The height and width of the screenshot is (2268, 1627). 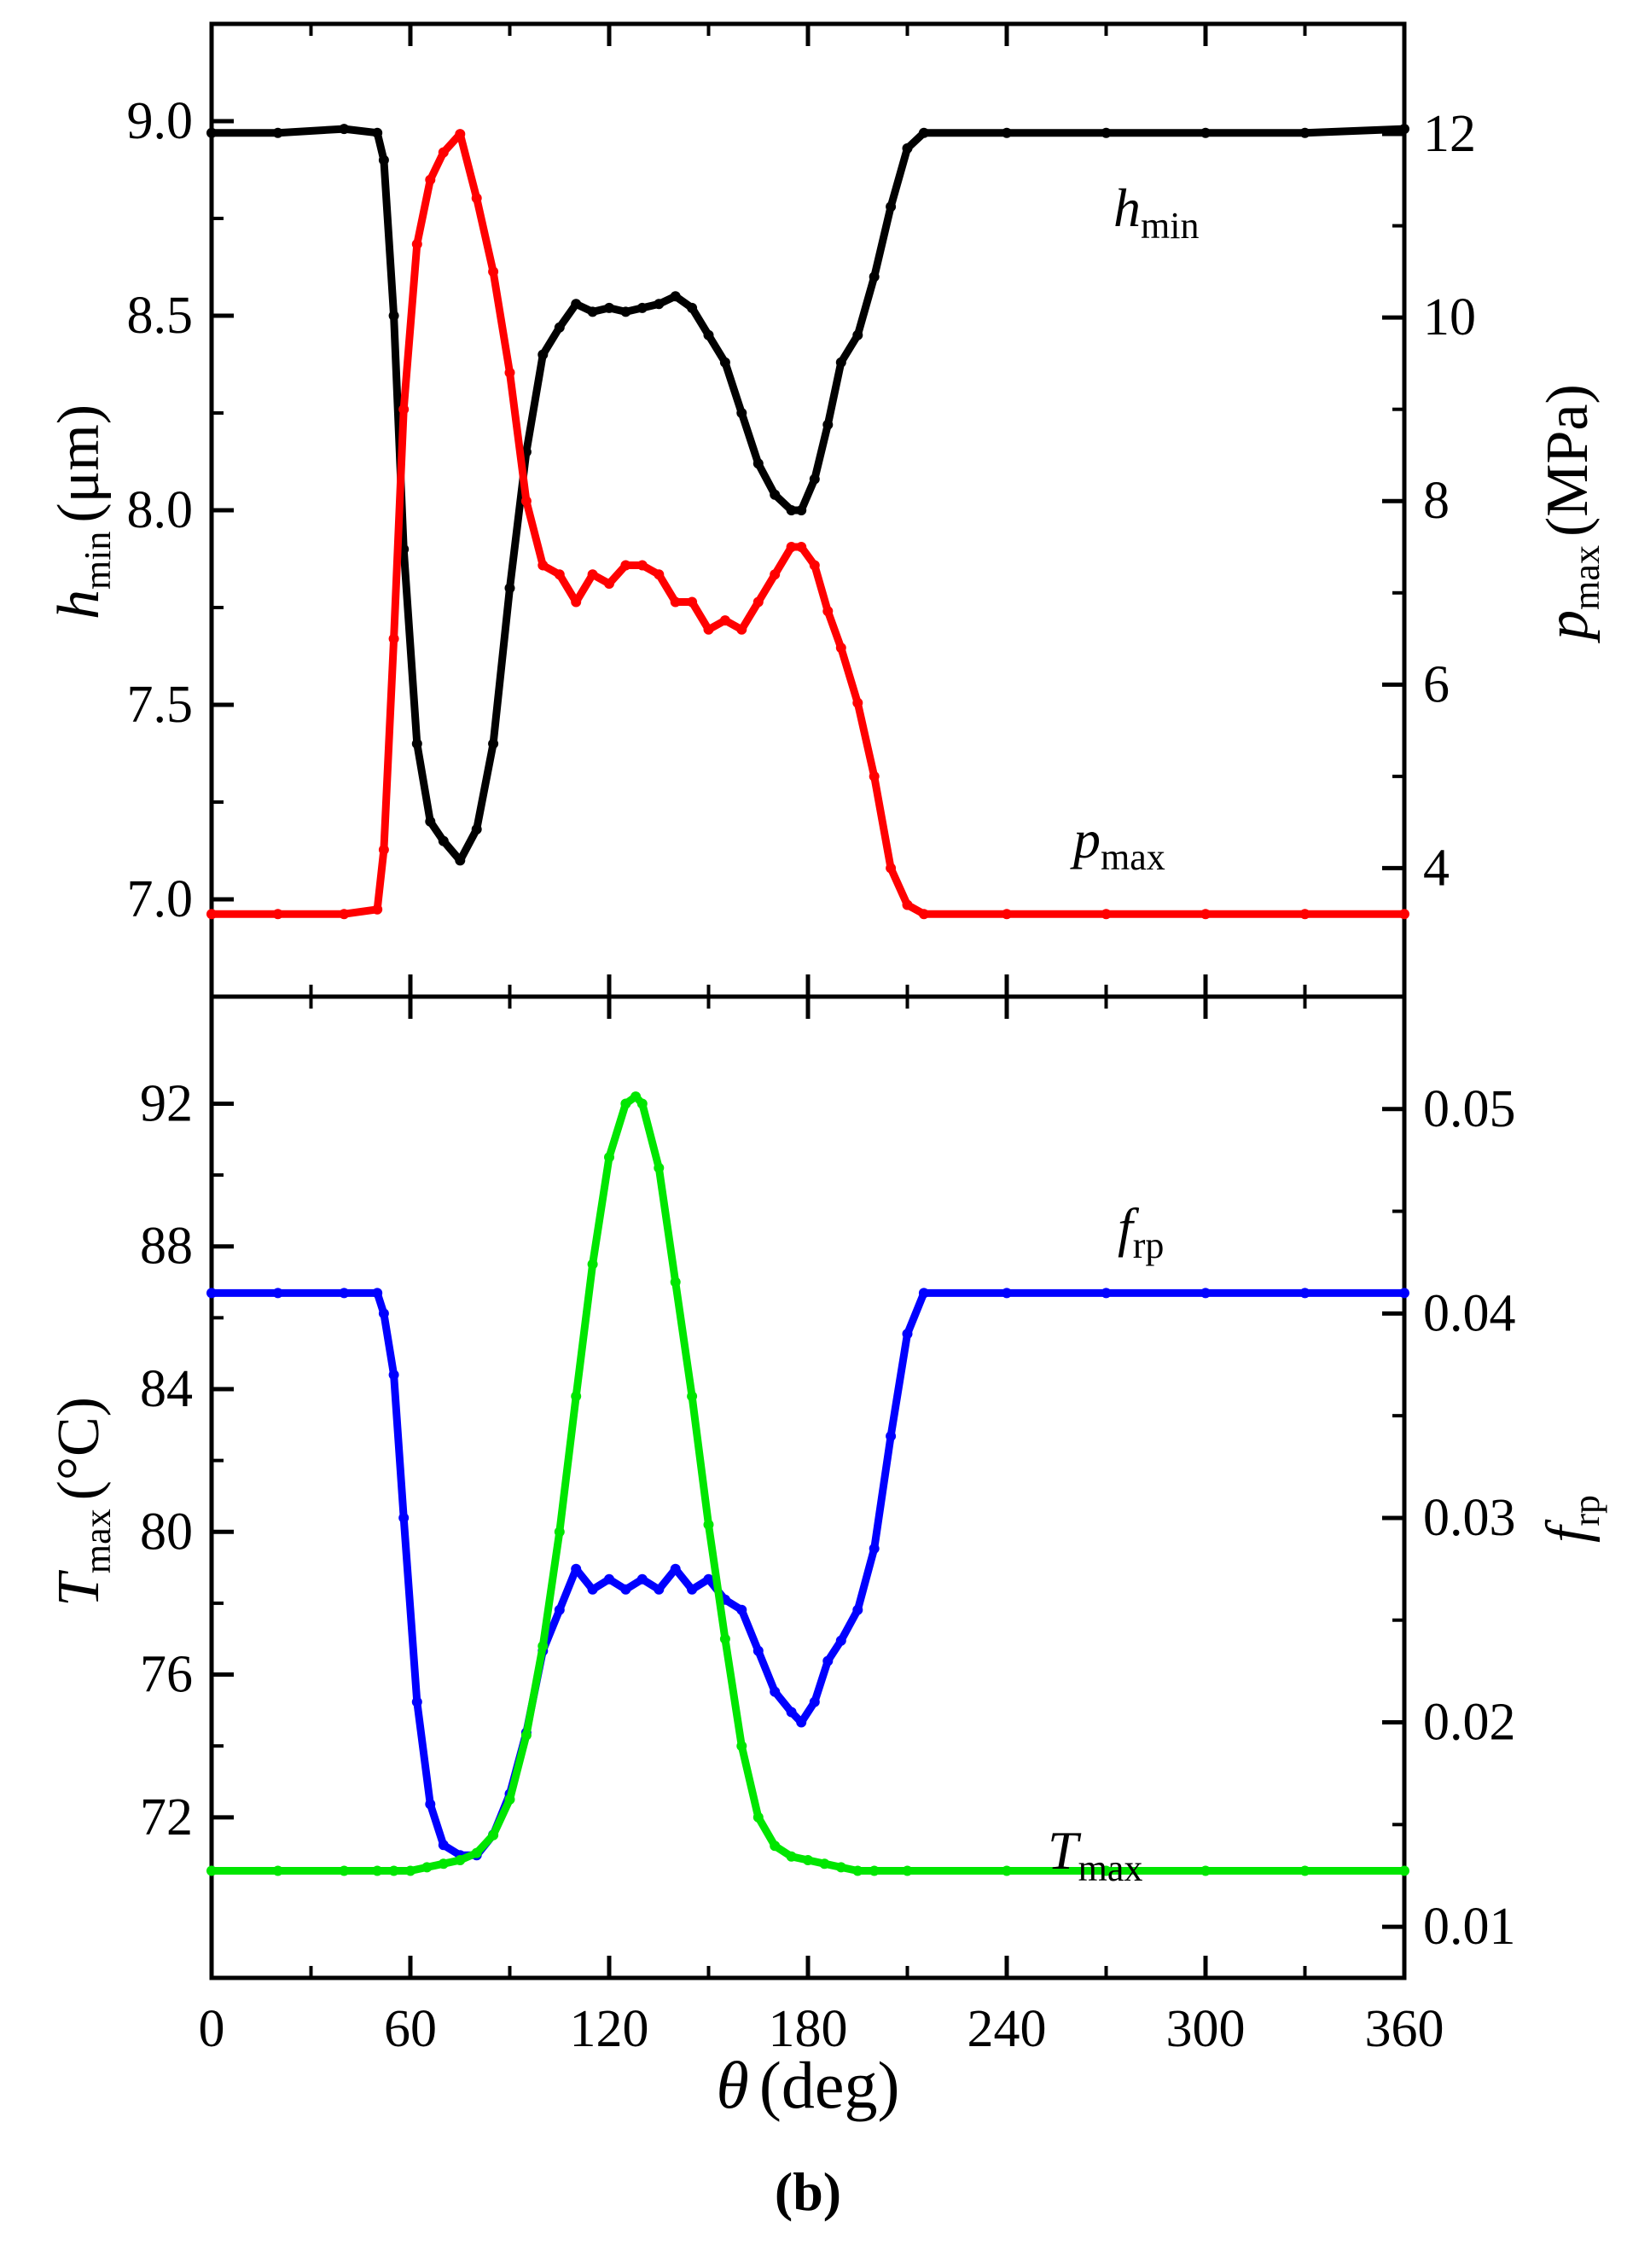 I want to click on right-y-tick-label-top: 12, so click(x=1449, y=134).